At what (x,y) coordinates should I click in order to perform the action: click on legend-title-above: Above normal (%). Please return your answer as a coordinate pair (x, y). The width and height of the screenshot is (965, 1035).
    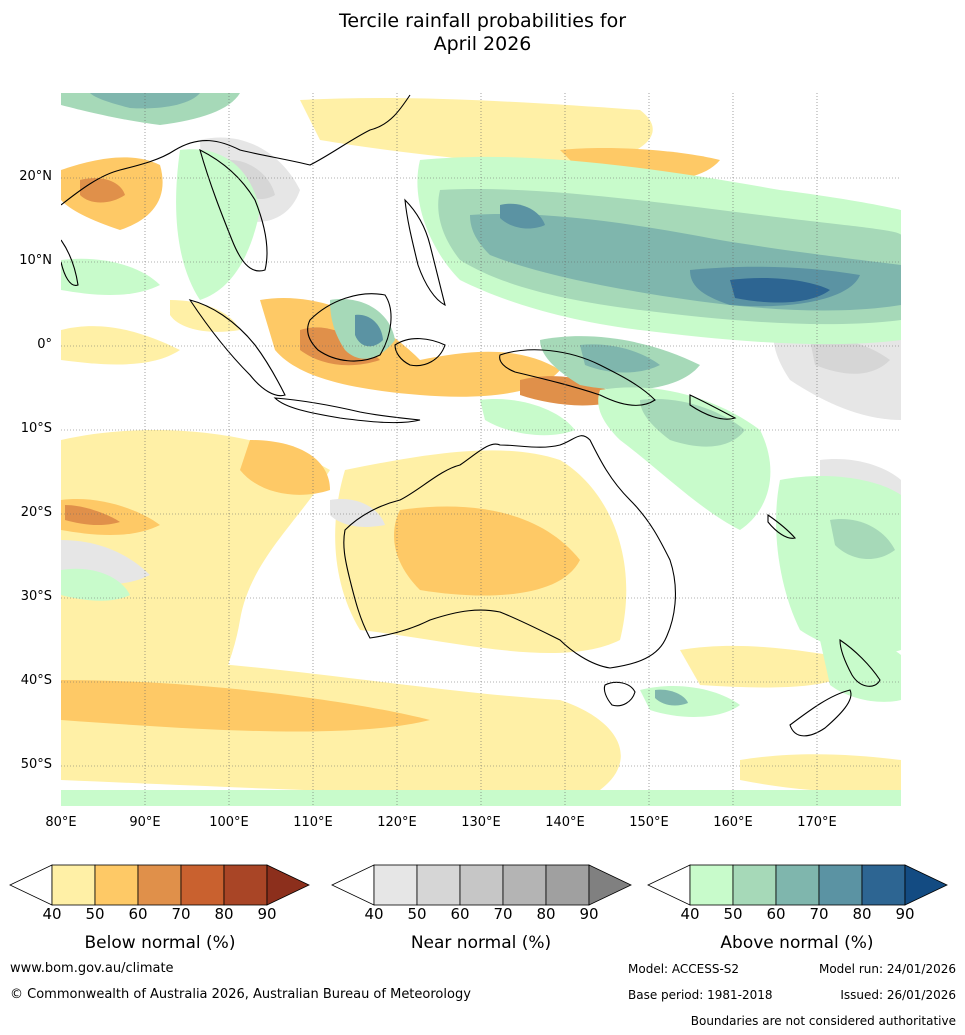
    Looking at the image, I should click on (797, 943).